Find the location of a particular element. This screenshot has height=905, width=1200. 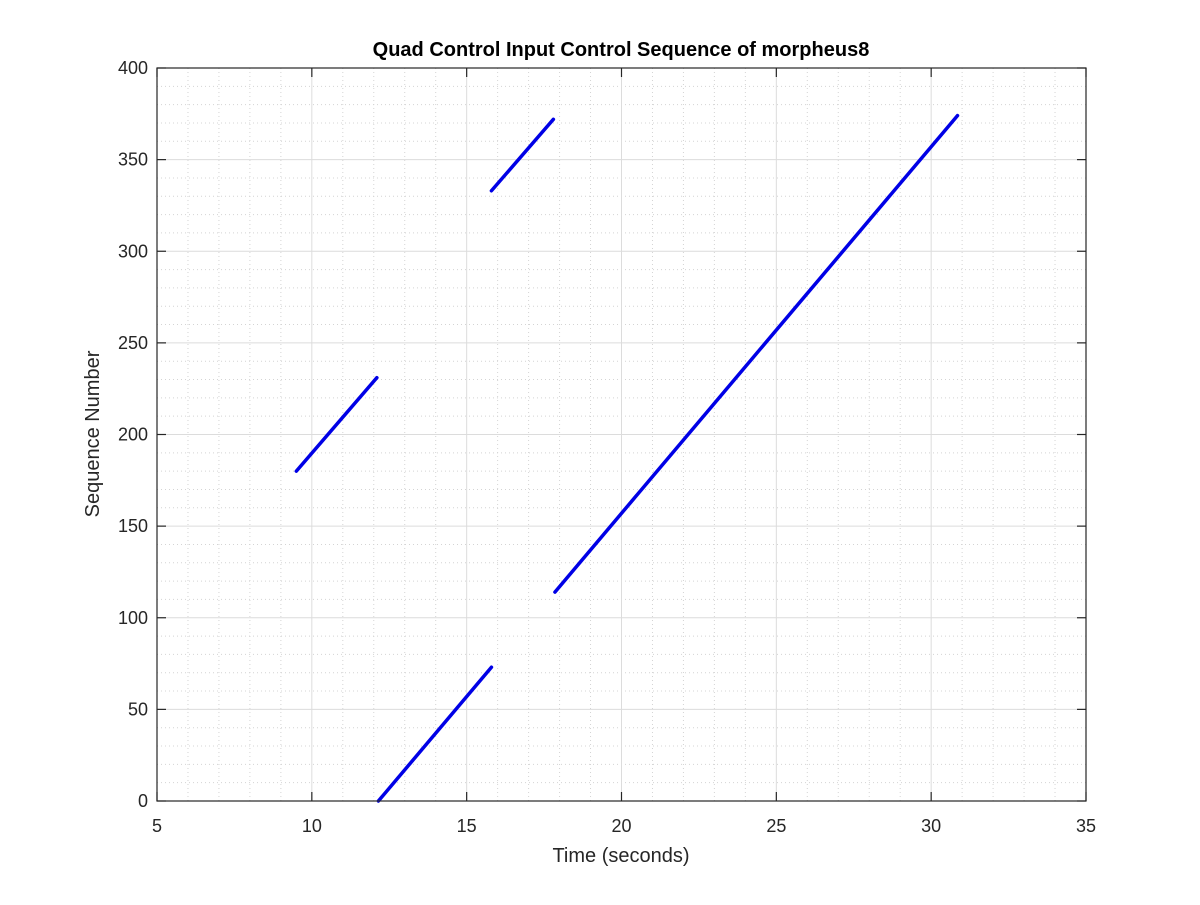

y-tick-label: 250 is located at coordinates (133, 343).